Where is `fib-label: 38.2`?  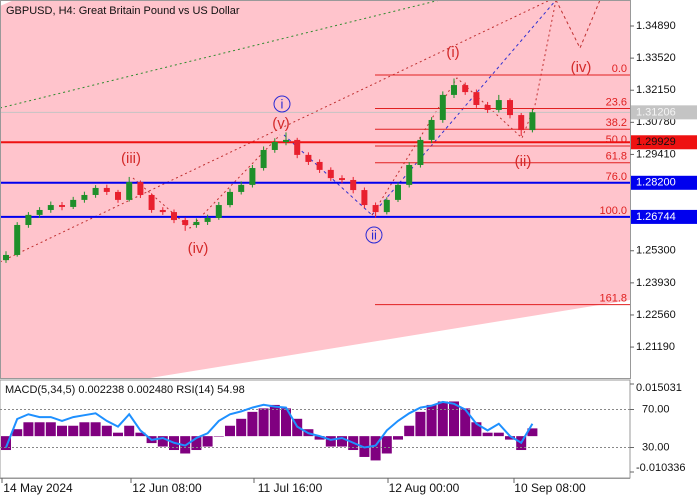 fib-label: 38.2 is located at coordinates (616, 123).